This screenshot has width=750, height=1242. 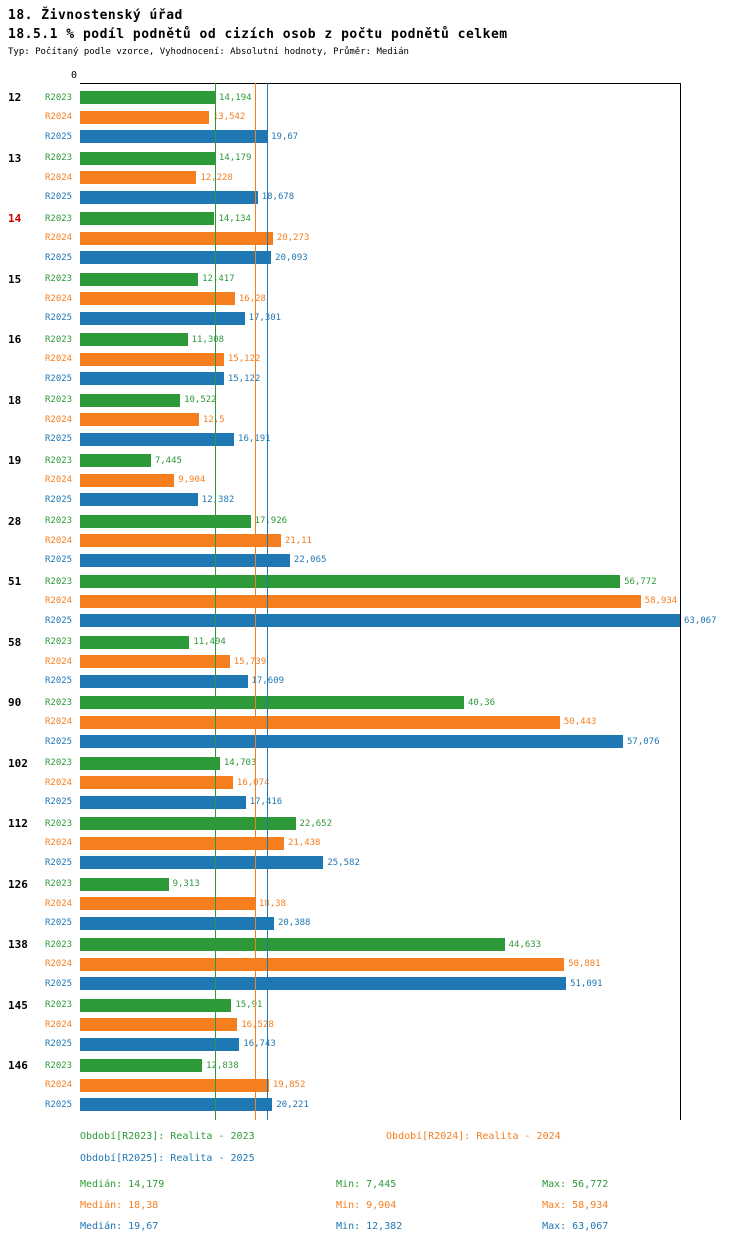 What do you see at coordinates (415, 602) in the screenshot?
I see `bar-track: 58,934` at bounding box center [415, 602].